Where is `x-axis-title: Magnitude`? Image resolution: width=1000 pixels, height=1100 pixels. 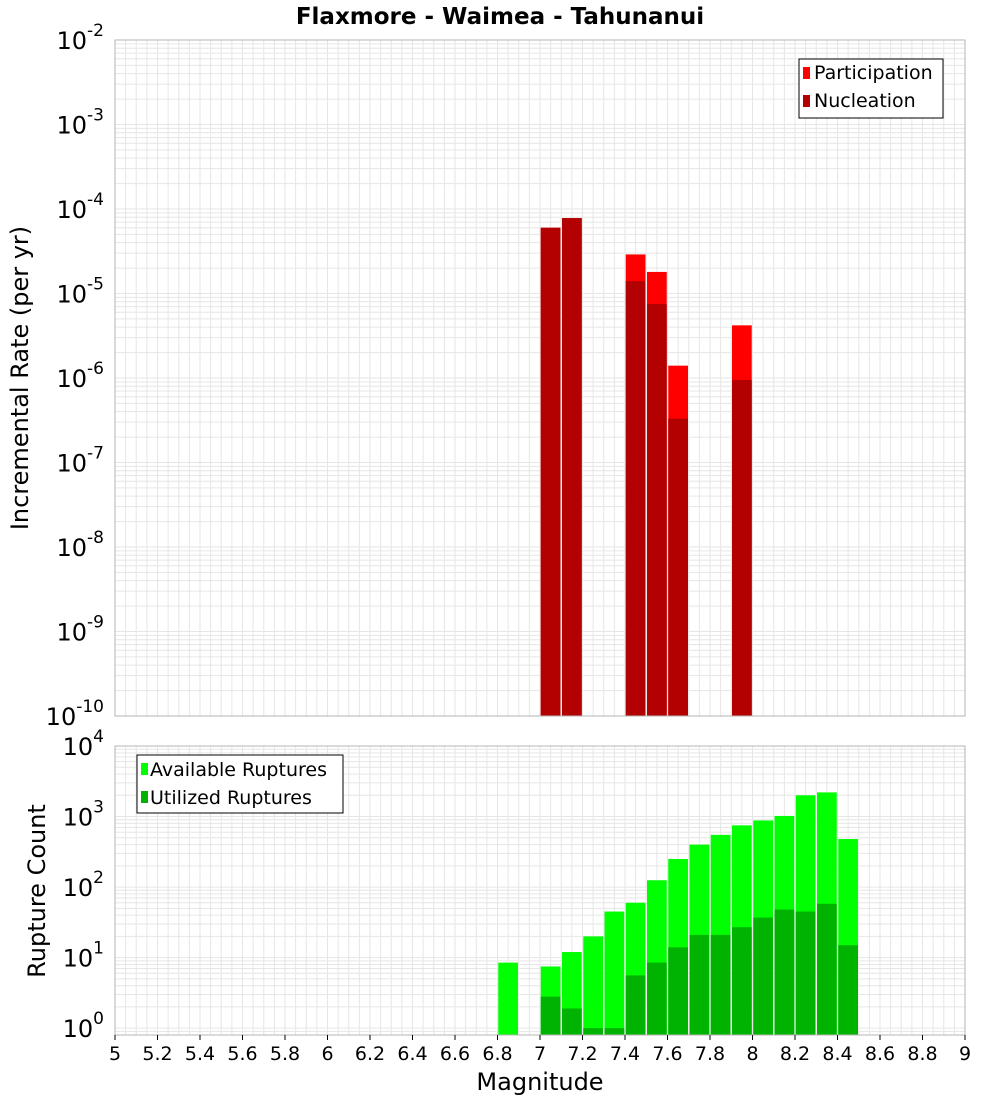 x-axis-title: Magnitude is located at coordinates (539, 1082).